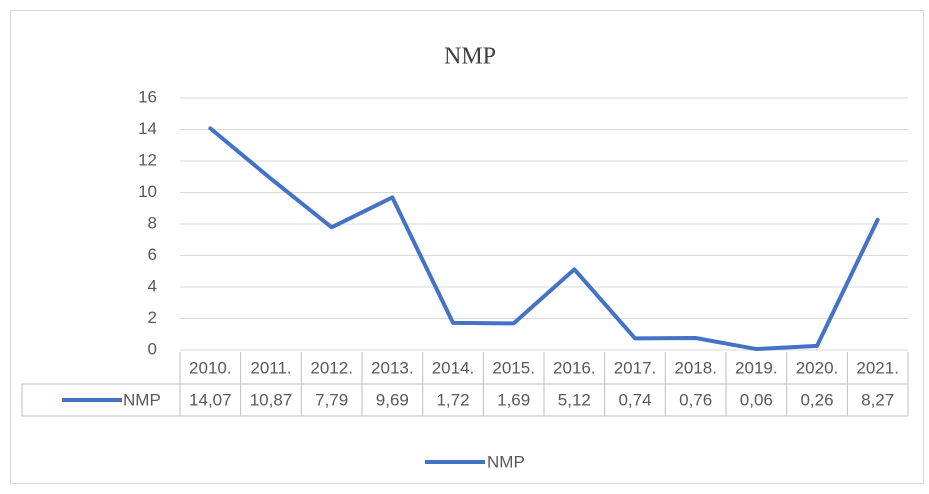 Image resolution: width=929 pixels, height=494 pixels. Describe the element at coordinates (147, 128) in the screenshot. I see `y-tick-label: 14` at that location.